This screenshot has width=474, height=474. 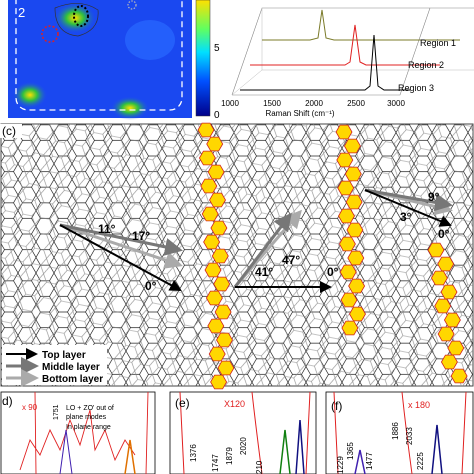 What do you see at coordinates (406, 217) in the screenshot?
I see `angle-label: 3°` at bounding box center [406, 217].